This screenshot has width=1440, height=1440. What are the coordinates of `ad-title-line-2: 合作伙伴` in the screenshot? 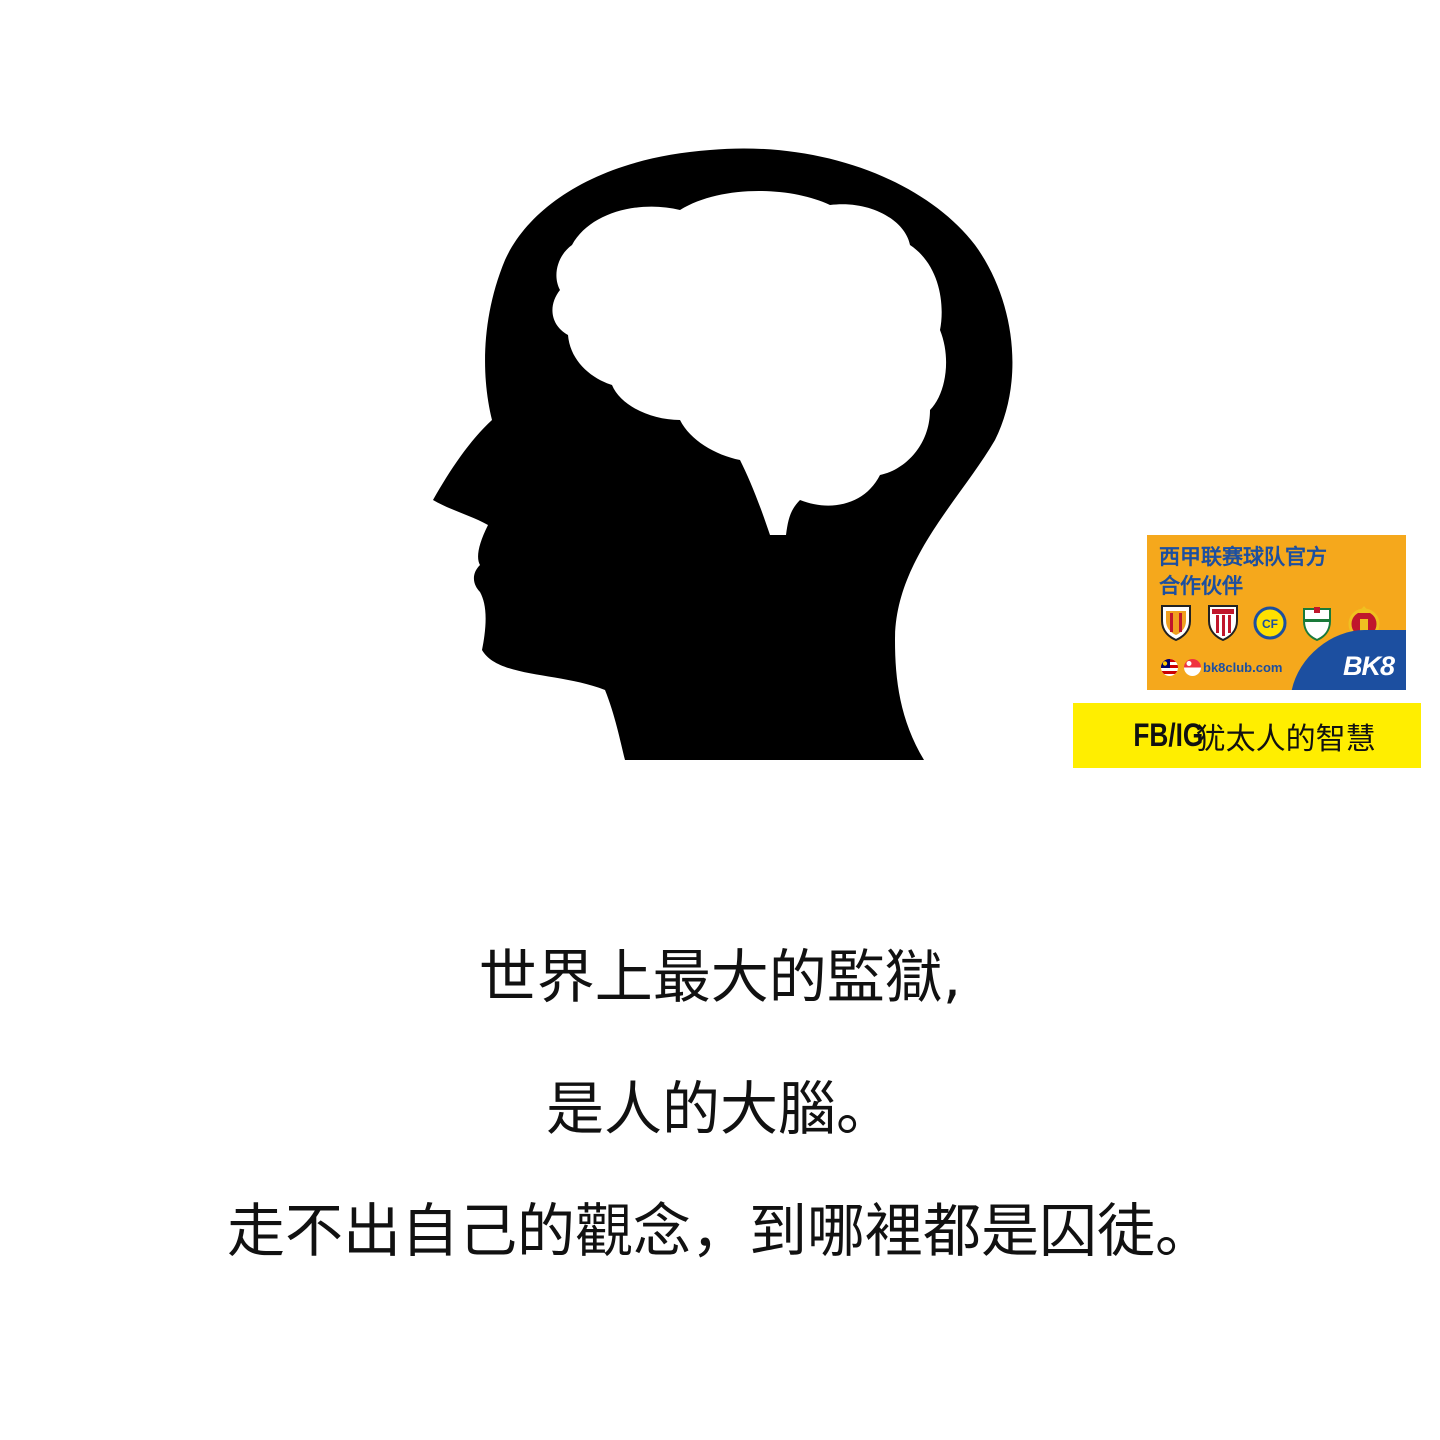 It's located at (1201, 586).